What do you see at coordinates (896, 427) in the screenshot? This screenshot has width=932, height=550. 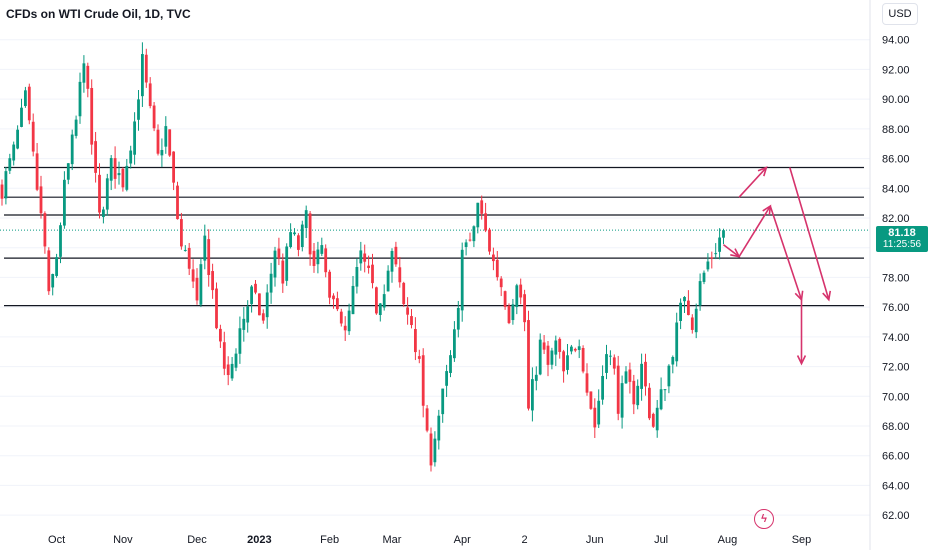 I see `y-tick-label: 68.00` at bounding box center [896, 427].